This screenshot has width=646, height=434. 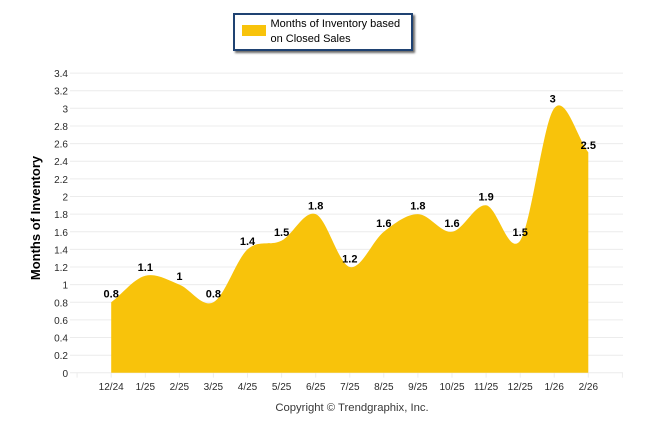 I want to click on svg-text: 3/25, so click(x=214, y=387).